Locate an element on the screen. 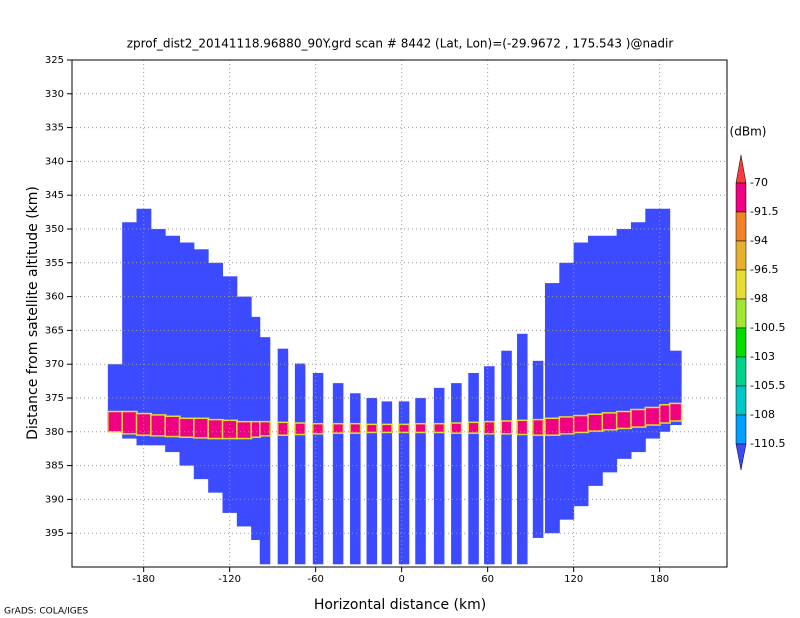 The height and width of the screenshot is (618, 800). y-tick-label: 375 is located at coordinates (54, 398).